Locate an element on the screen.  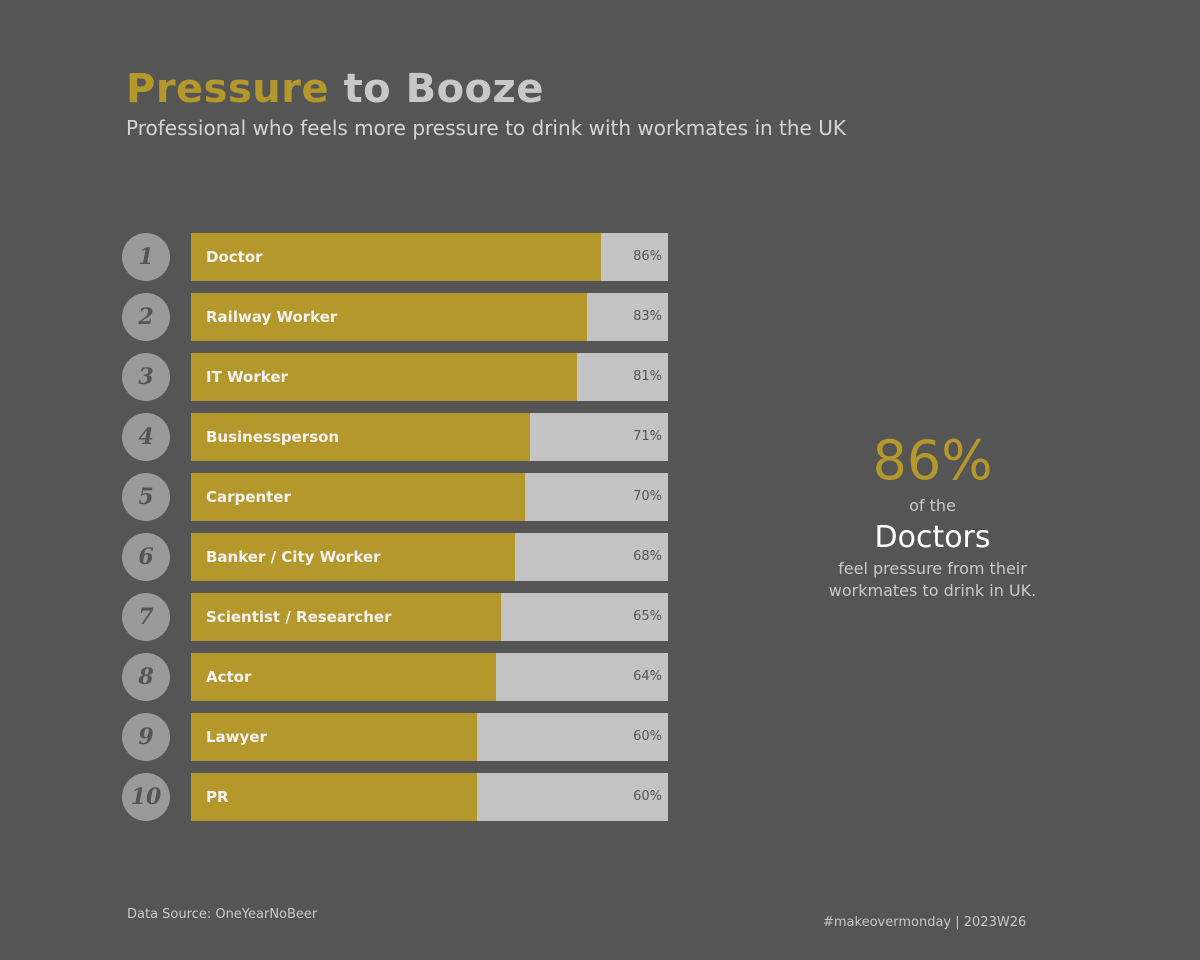
rank-number: 5 is located at coordinates (146, 497).